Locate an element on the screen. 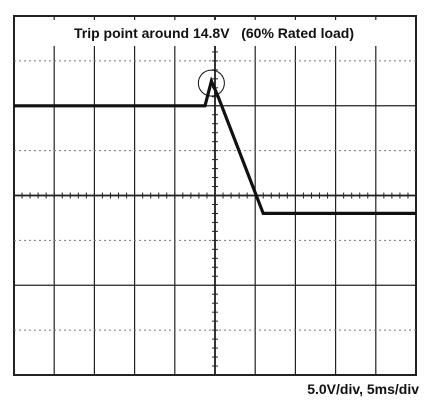 This screenshot has height=401, width=427. trip-point-annotation: Trip point around 14.8V (60% Rated load) is located at coordinates (214, 33).